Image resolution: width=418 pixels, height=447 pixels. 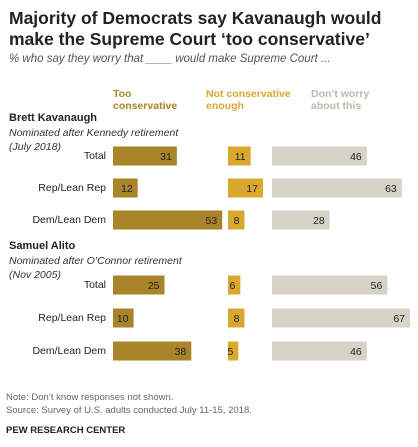 What do you see at coordinates (230, 352) in the screenshot?
I see `bar-value-label: 5` at bounding box center [230, 352].